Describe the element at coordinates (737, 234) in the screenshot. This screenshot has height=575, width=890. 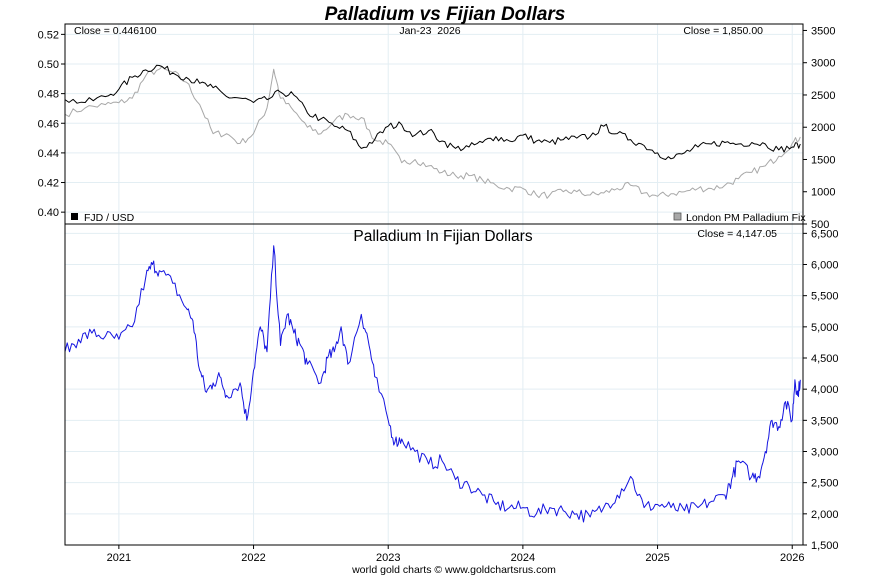
I see `bottom-close-label: Close = 4,147.05` at that location.